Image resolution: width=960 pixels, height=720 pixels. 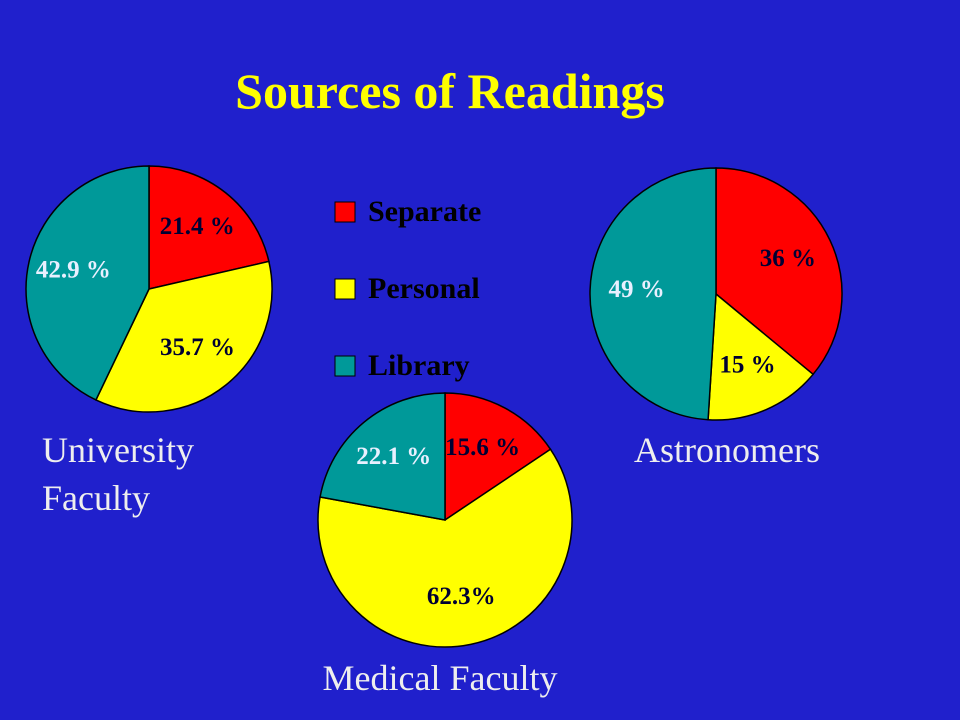 What do you see at coordinates (461, 596) in the screenshot?
I see `value-label: 62.3%` at bounding box center [461, 596].